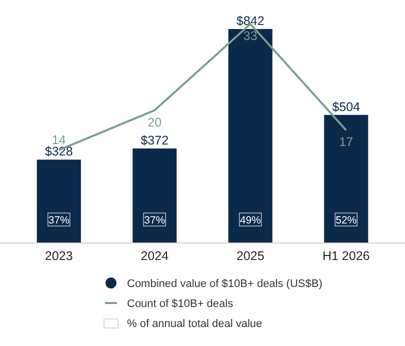 This screenshot has height=346, width=405. Describe the element at coordinates (250, 220) in the screenshot. I see `annotation: 49%` at that location.